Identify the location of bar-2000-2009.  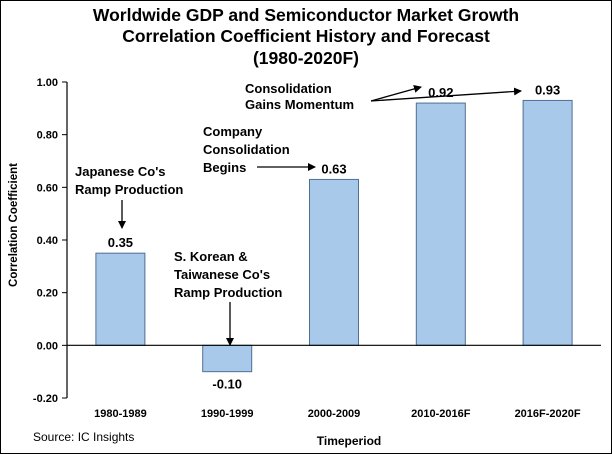
(334, 262).